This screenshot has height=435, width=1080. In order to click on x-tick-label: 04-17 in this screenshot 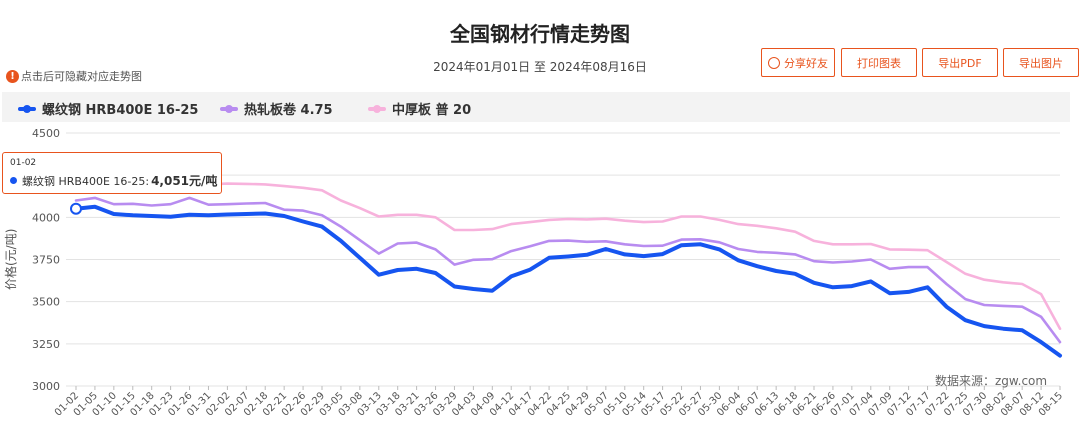, I will do `click(521, 404)`.